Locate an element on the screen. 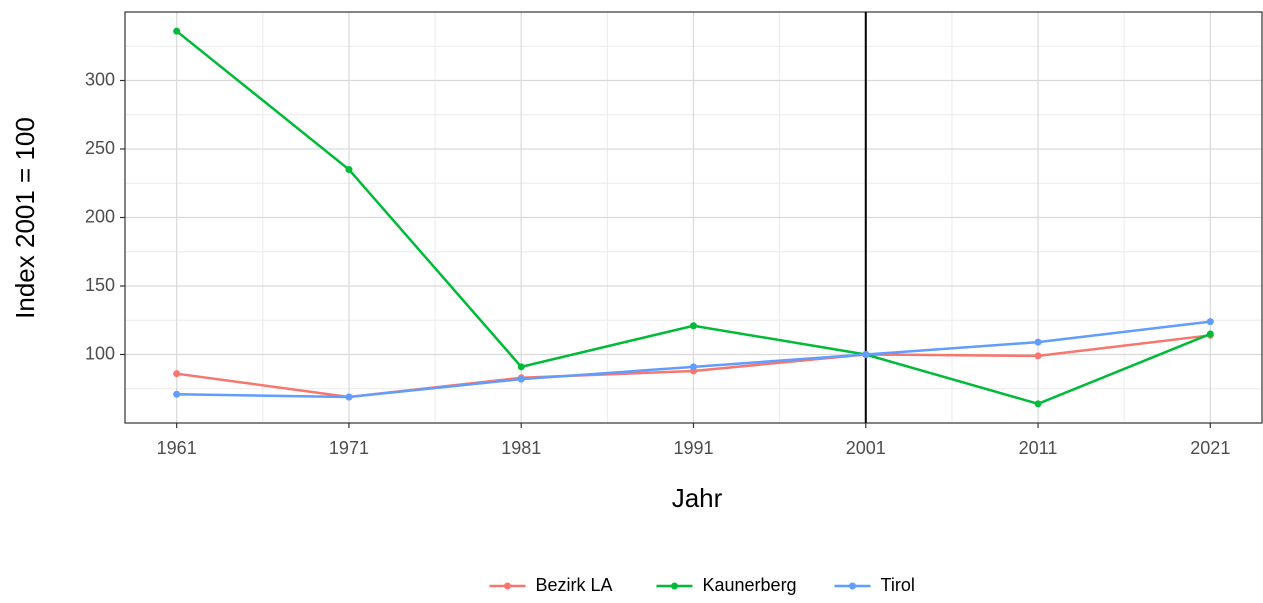 This screenshot has height=603, width=1263. x-tick-label: 2021 is located at coordinates (1210, 448).